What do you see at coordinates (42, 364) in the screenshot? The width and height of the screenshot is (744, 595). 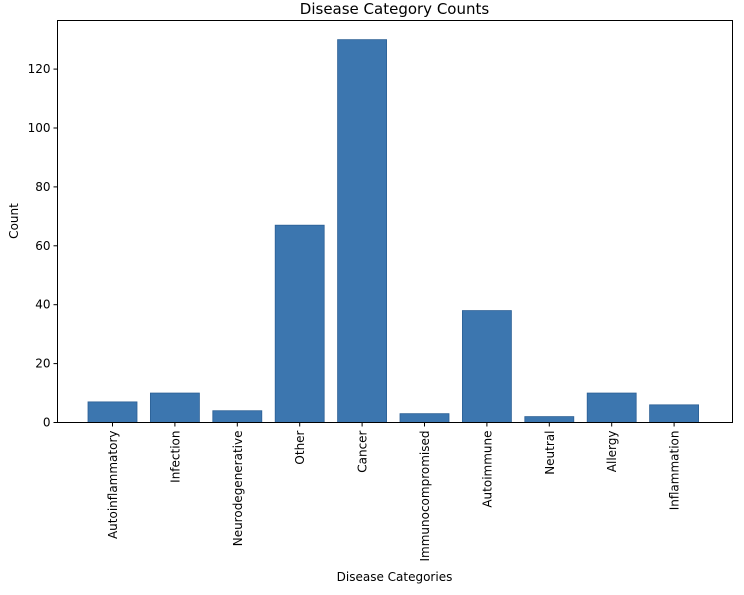 I see `y-tick-label: 20` at bounding box center [42, 364].